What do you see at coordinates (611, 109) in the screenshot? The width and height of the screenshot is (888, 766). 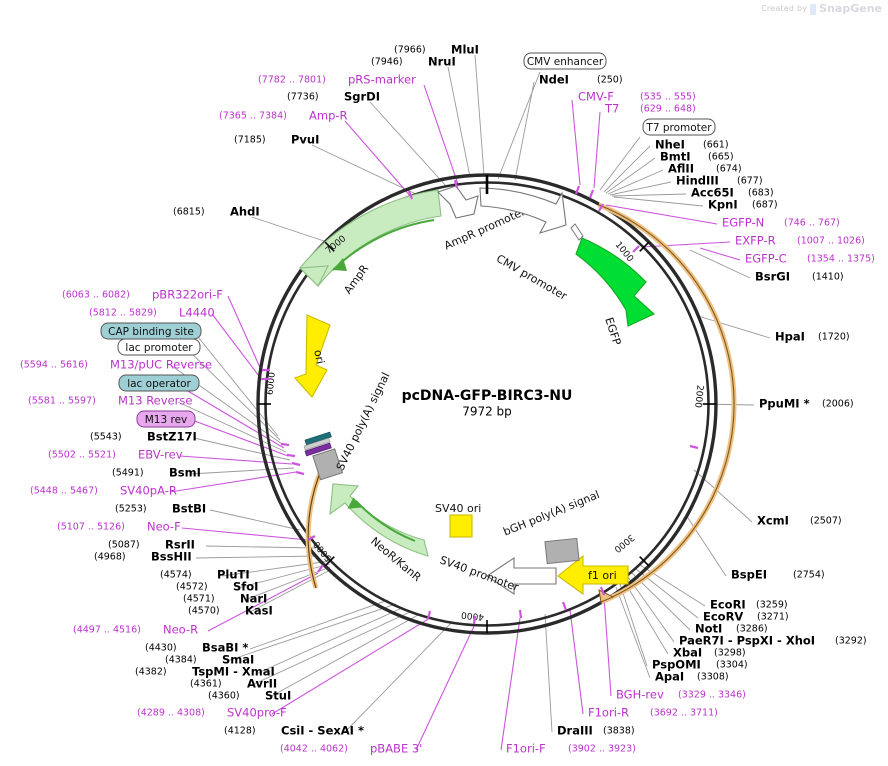 I see `site-name: T7` at bounding box center [611, 109].